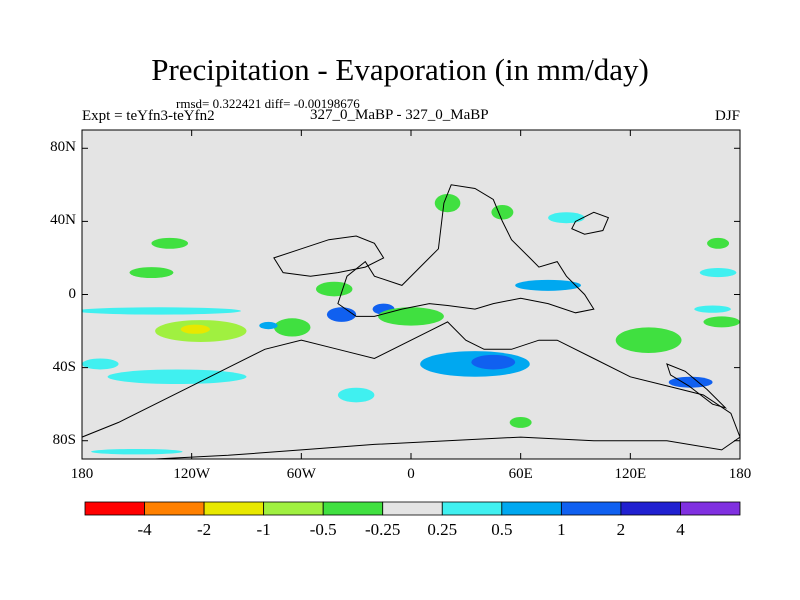 This screenshot has height=600, width=800. Describe the element at coordinates (502, 212) in the screenshot. I see `region-arabia-dry` at that location.